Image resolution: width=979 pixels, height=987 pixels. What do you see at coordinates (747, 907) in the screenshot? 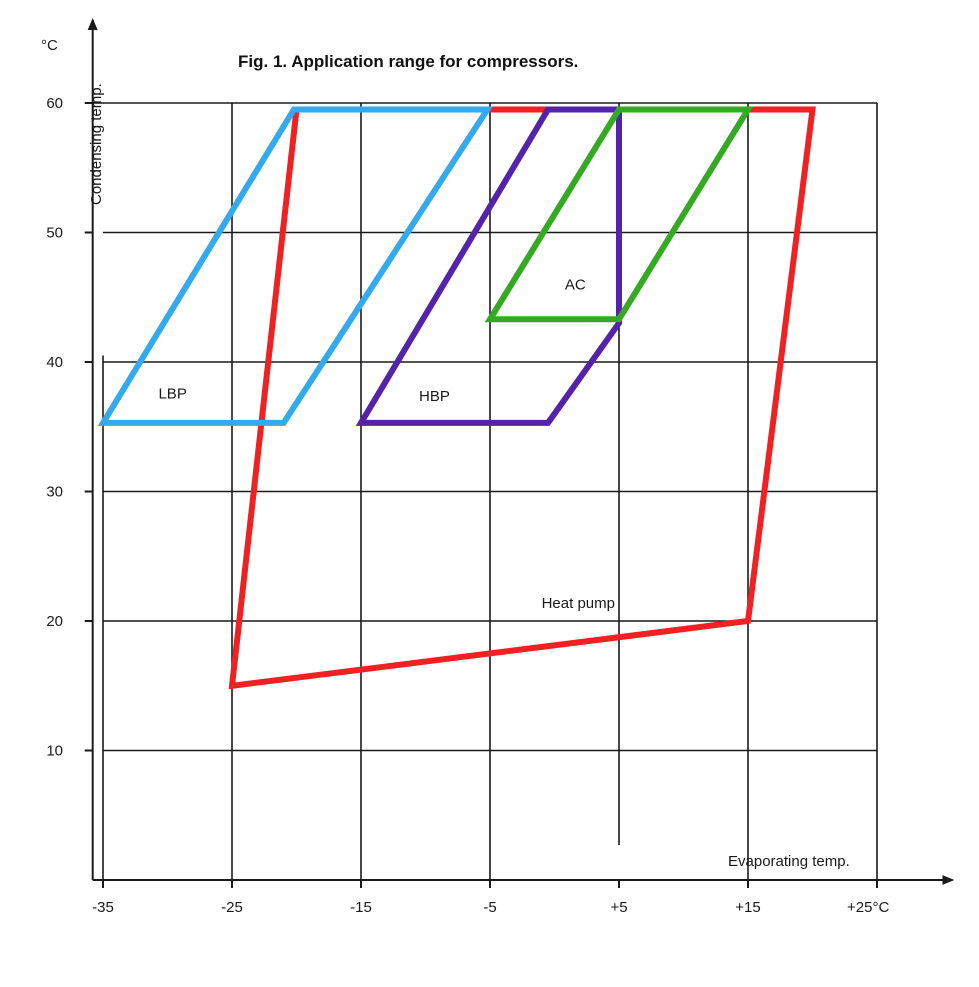
I see `x-tick-label: +15` at bounding box center [747, 907].